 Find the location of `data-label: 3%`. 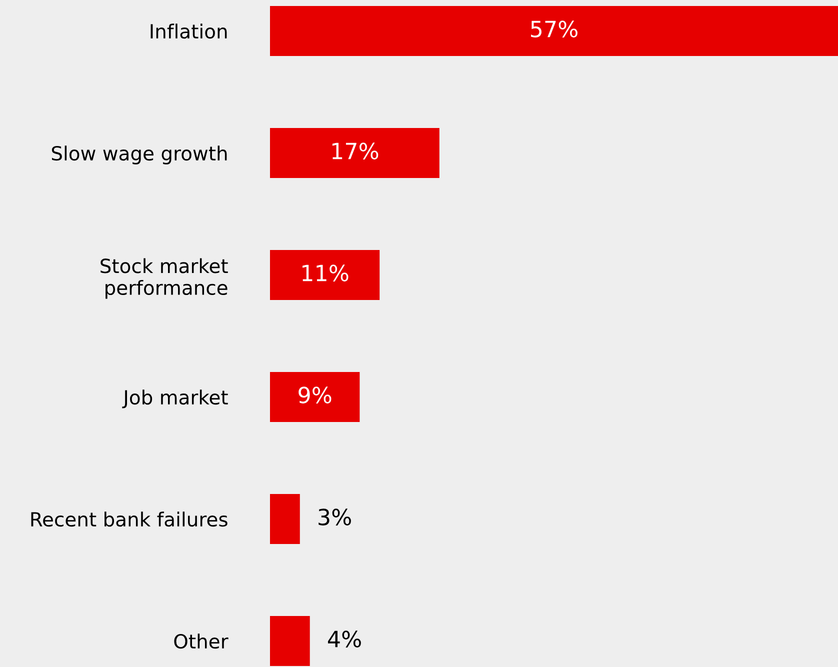

data-label: 3% is located at coordinates (334, 517).